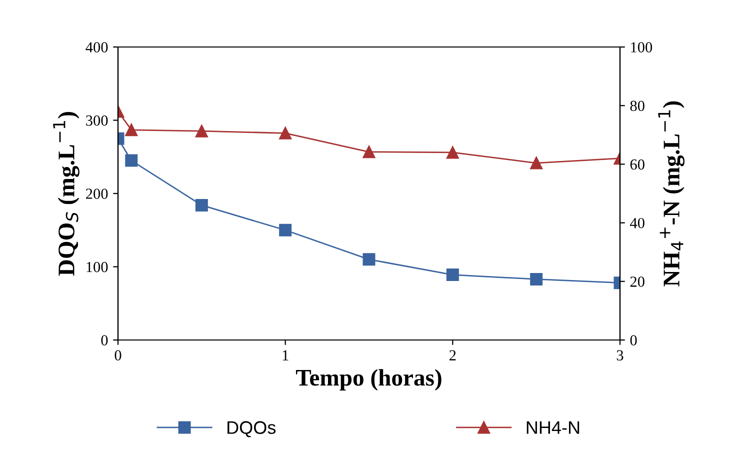 The image size is (729, 453). What do you see at coordinates (252, 429) in the screenshot?
I see `legend-label: DQOs` at bounding box center [252, 429].